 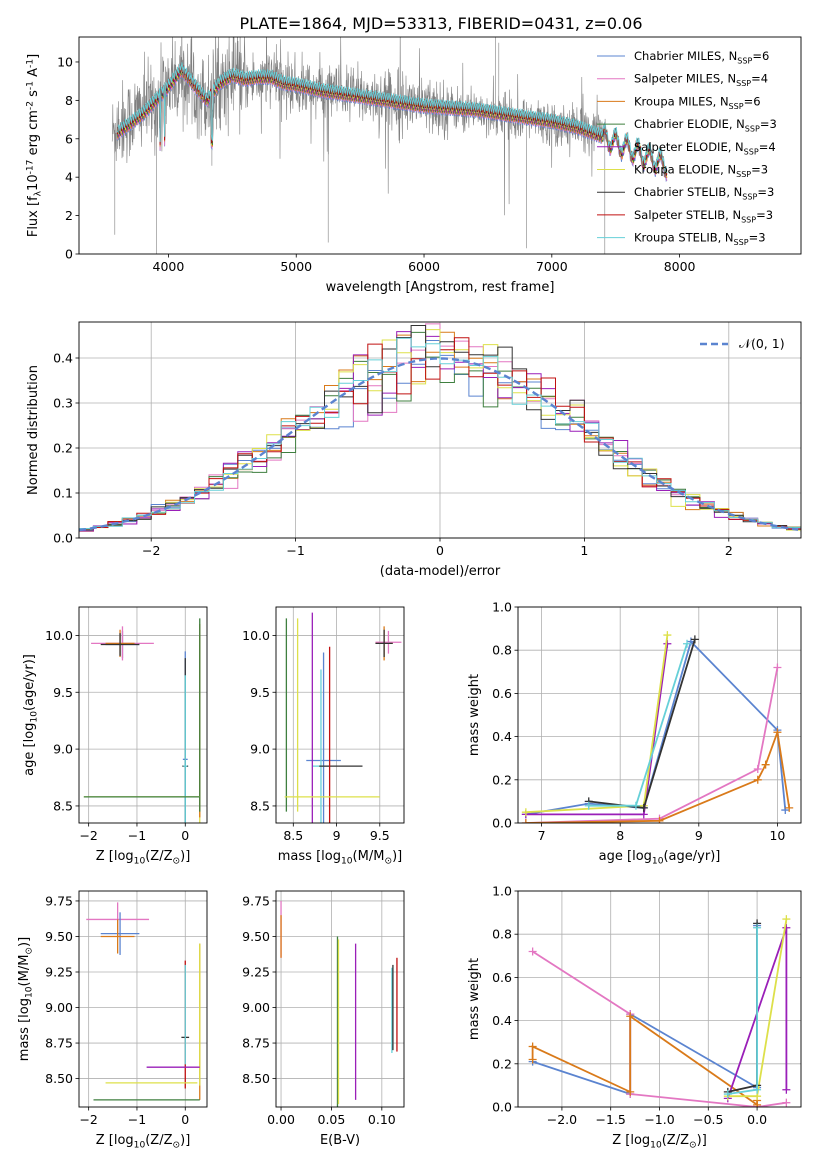 What do you see at coordinates (65, 61) in the screenshot?
I see `y-tick-label: 10` at bounding box center [65, 61].